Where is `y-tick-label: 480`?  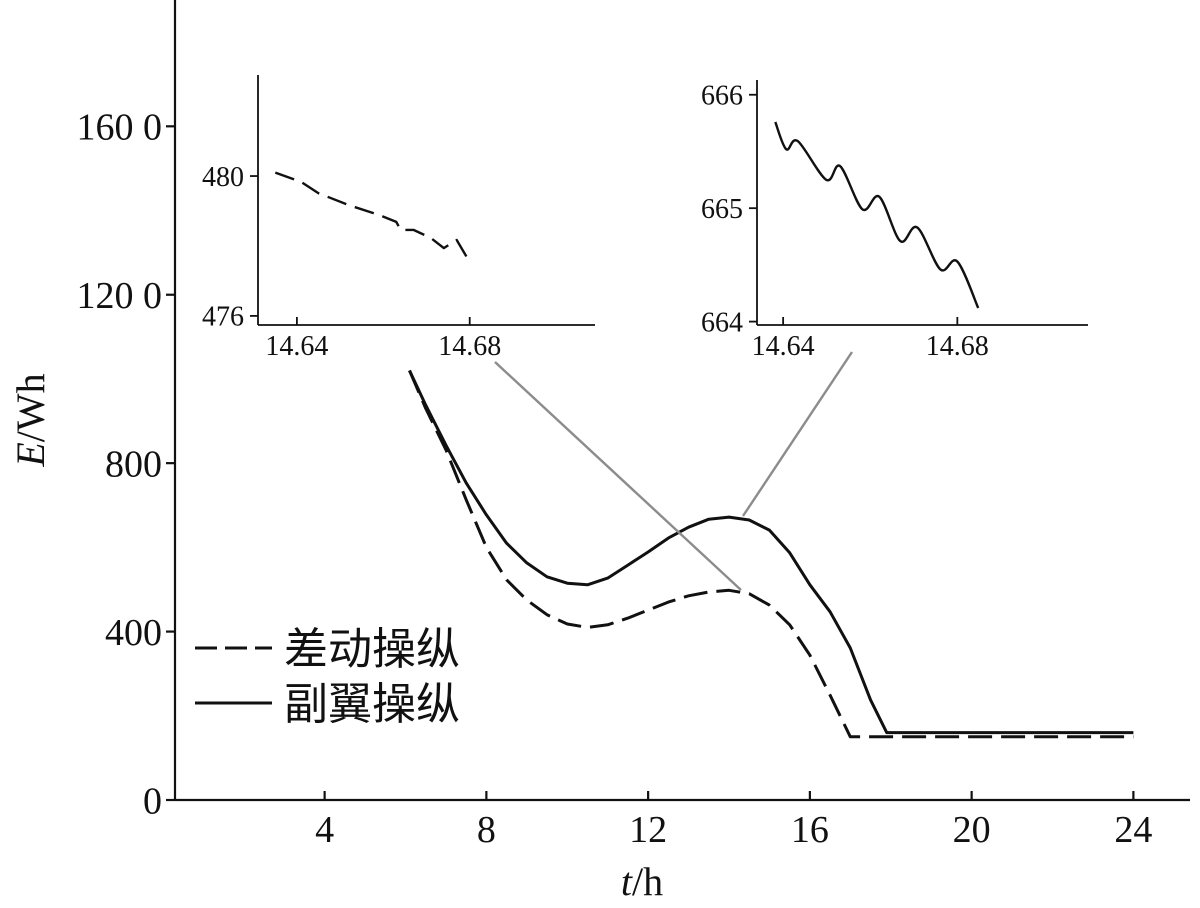 y-tick-label: 480 is located at coordinates (223, 177).